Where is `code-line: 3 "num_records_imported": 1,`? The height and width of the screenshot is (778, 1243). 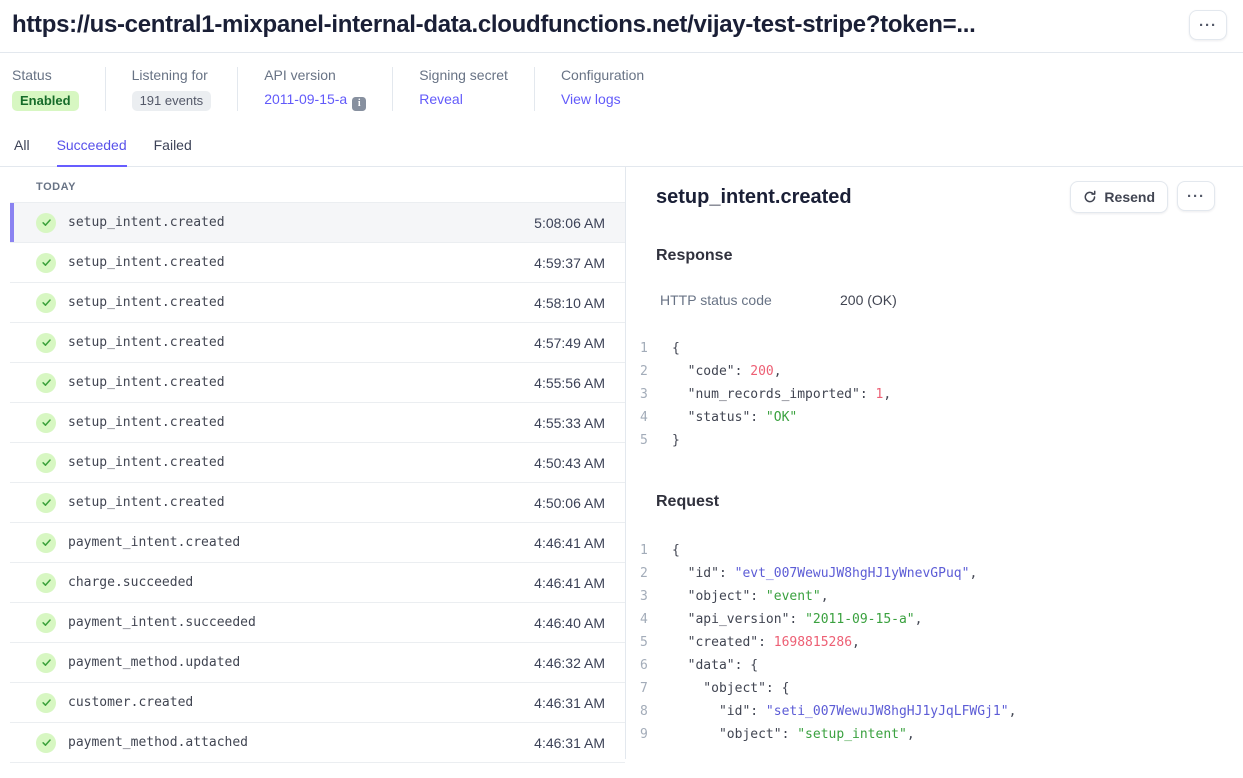 code-line: 3 "num_records_imported": 1, is located at coordinates (927, 394).